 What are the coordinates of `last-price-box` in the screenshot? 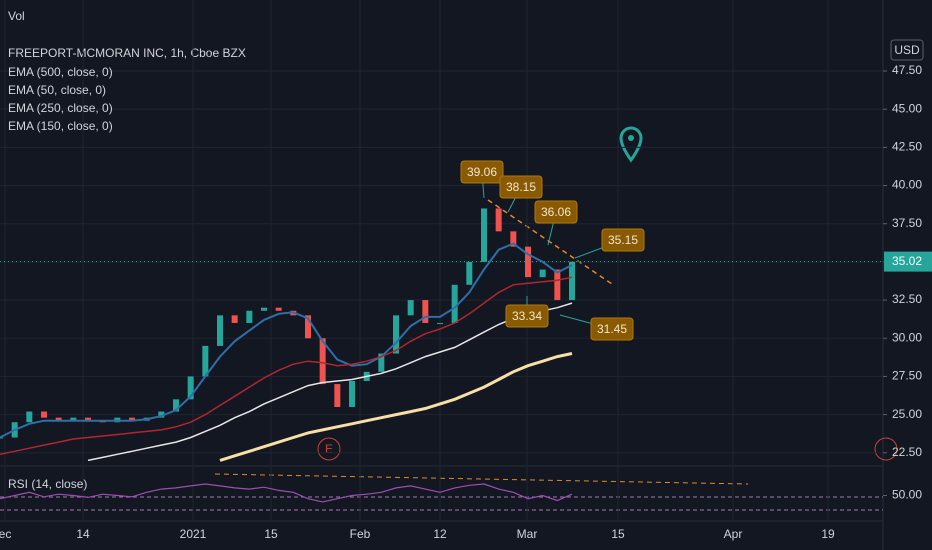 It's located at (908, 261).